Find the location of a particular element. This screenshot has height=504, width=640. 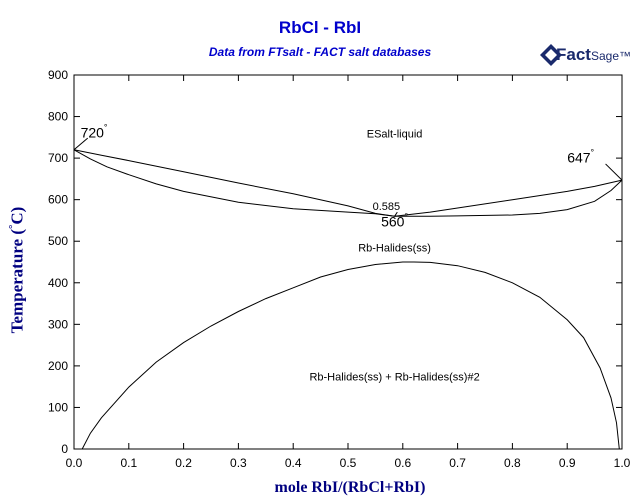

x-tick-label: 0.0 is located at coordinates (74, 463).